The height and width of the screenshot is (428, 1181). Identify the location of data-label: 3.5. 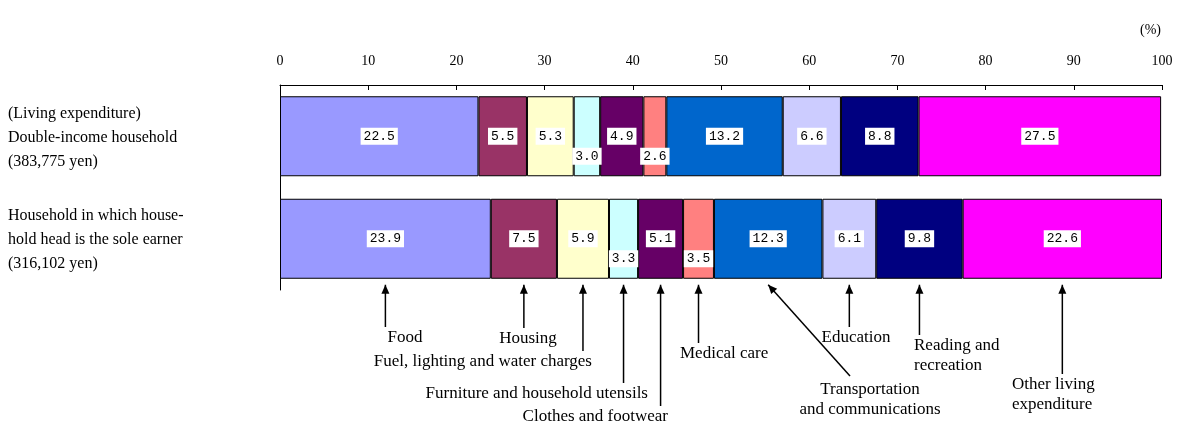
(698, 259).